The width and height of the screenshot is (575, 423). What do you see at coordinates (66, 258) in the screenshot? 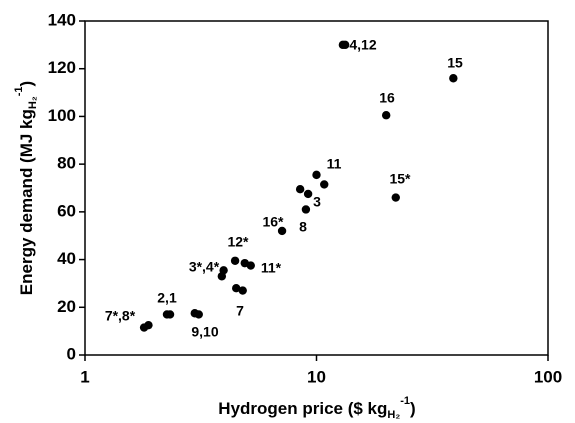
I see `y-tick-label: 40` at bounding box center [66, 258].